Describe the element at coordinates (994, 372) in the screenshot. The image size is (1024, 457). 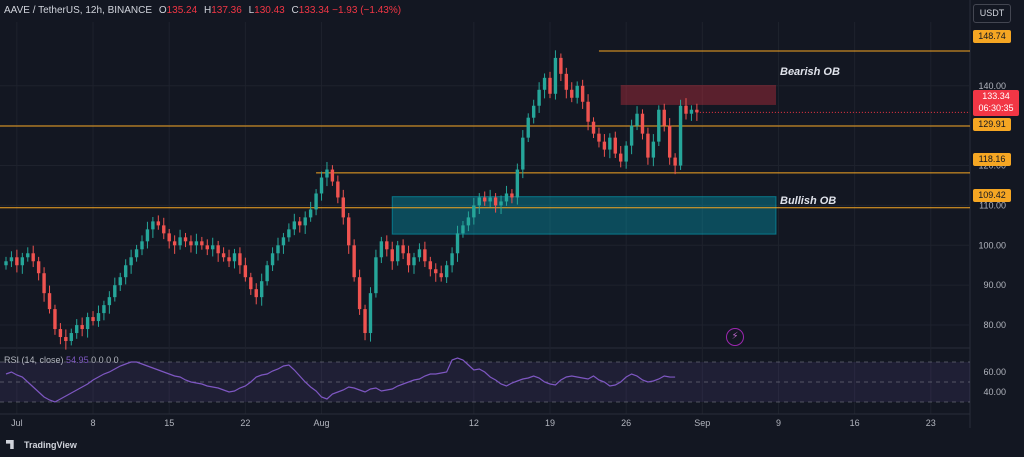
I see `rsi-axis-label: 60.00` at that location.